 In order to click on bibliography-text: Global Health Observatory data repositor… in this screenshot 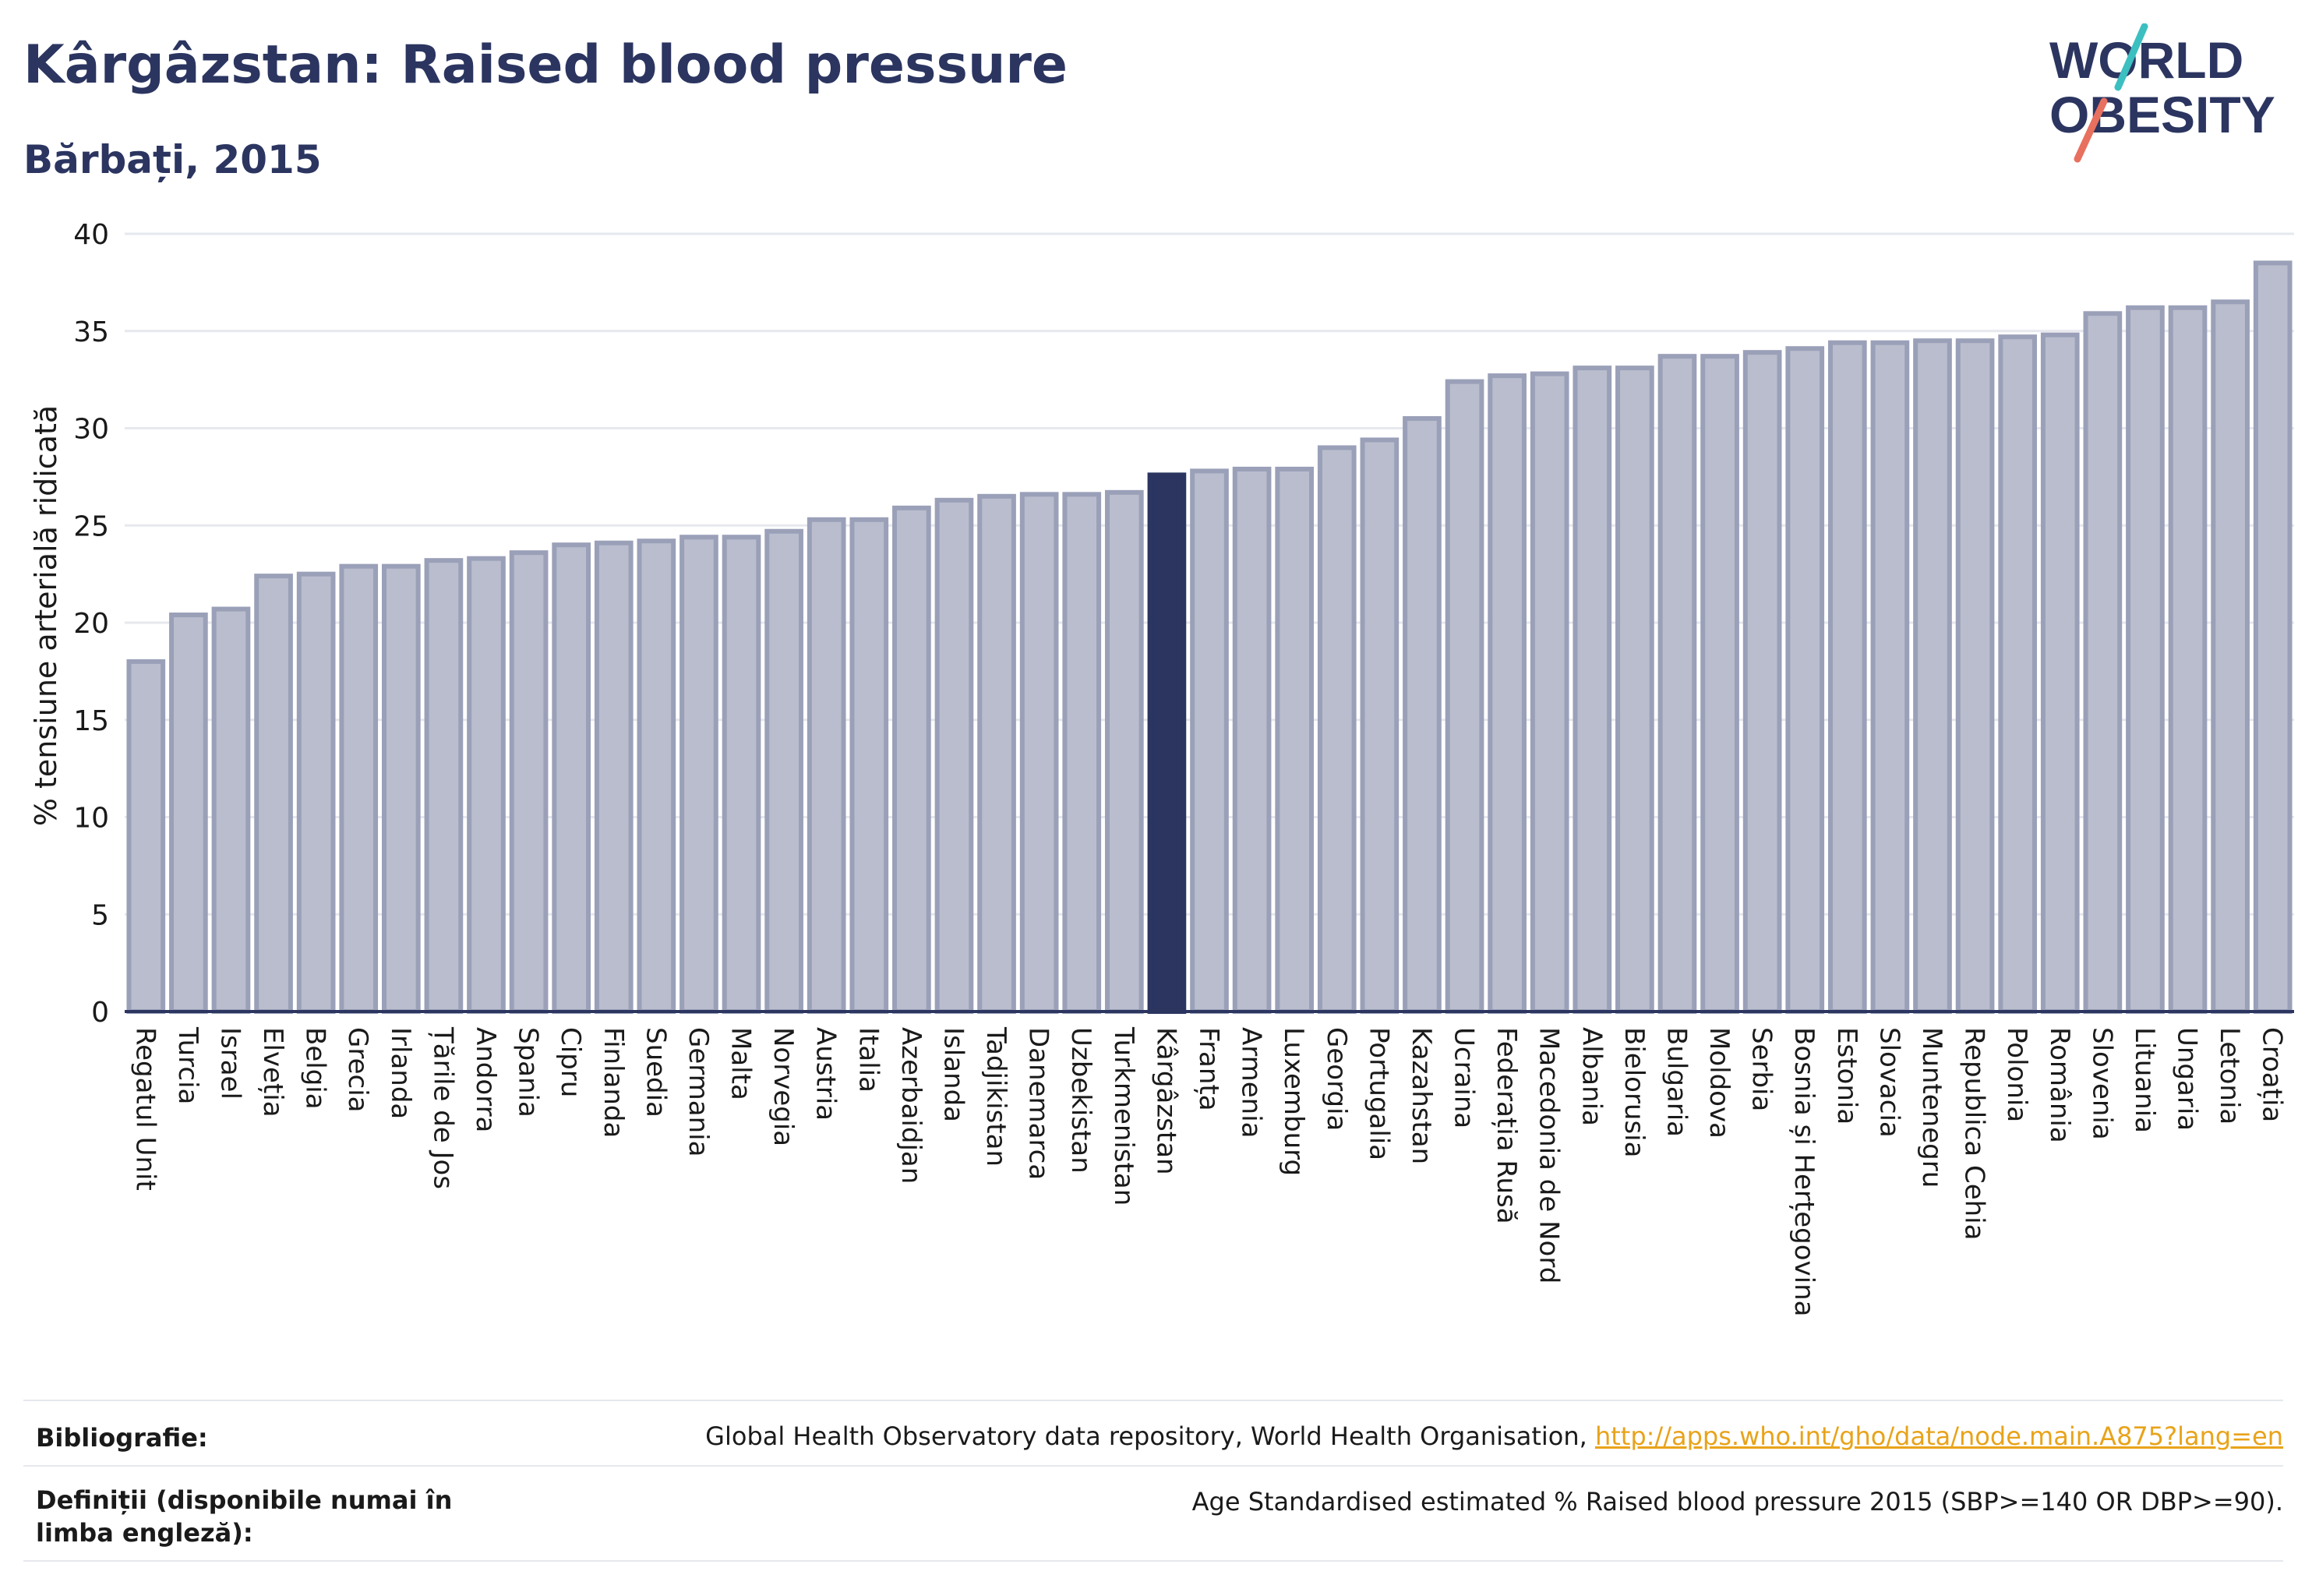, I will do `click(1150, 1436)`.